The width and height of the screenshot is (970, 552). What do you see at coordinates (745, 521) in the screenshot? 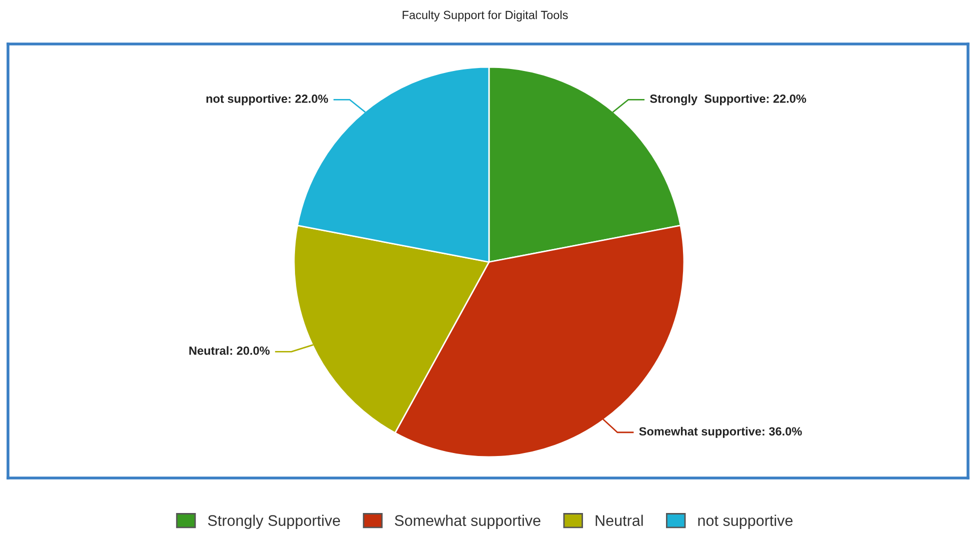
I see `legend-label: not supportive` at bounding box center [745, 521].